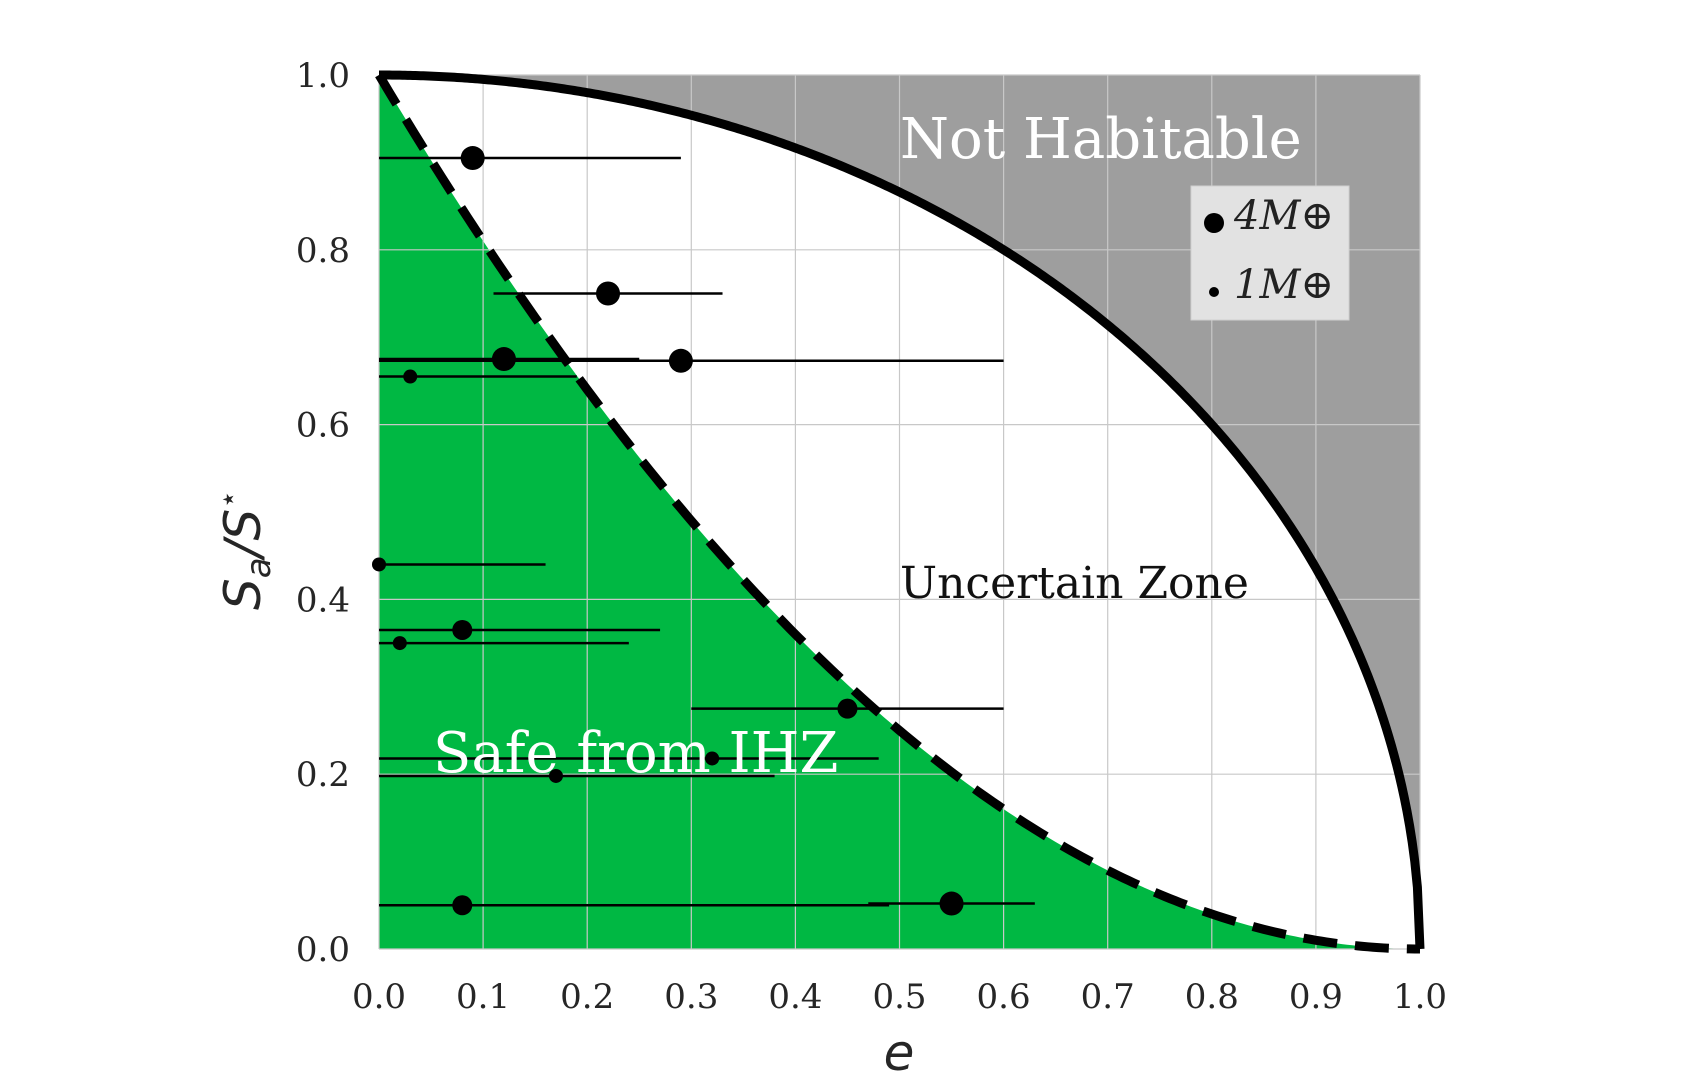 The width and height of the screenshot is (1684, 1084). Describe the element at coordinates (1214, 292) in the screenshot. I see `legend-marker-1m` at that location.